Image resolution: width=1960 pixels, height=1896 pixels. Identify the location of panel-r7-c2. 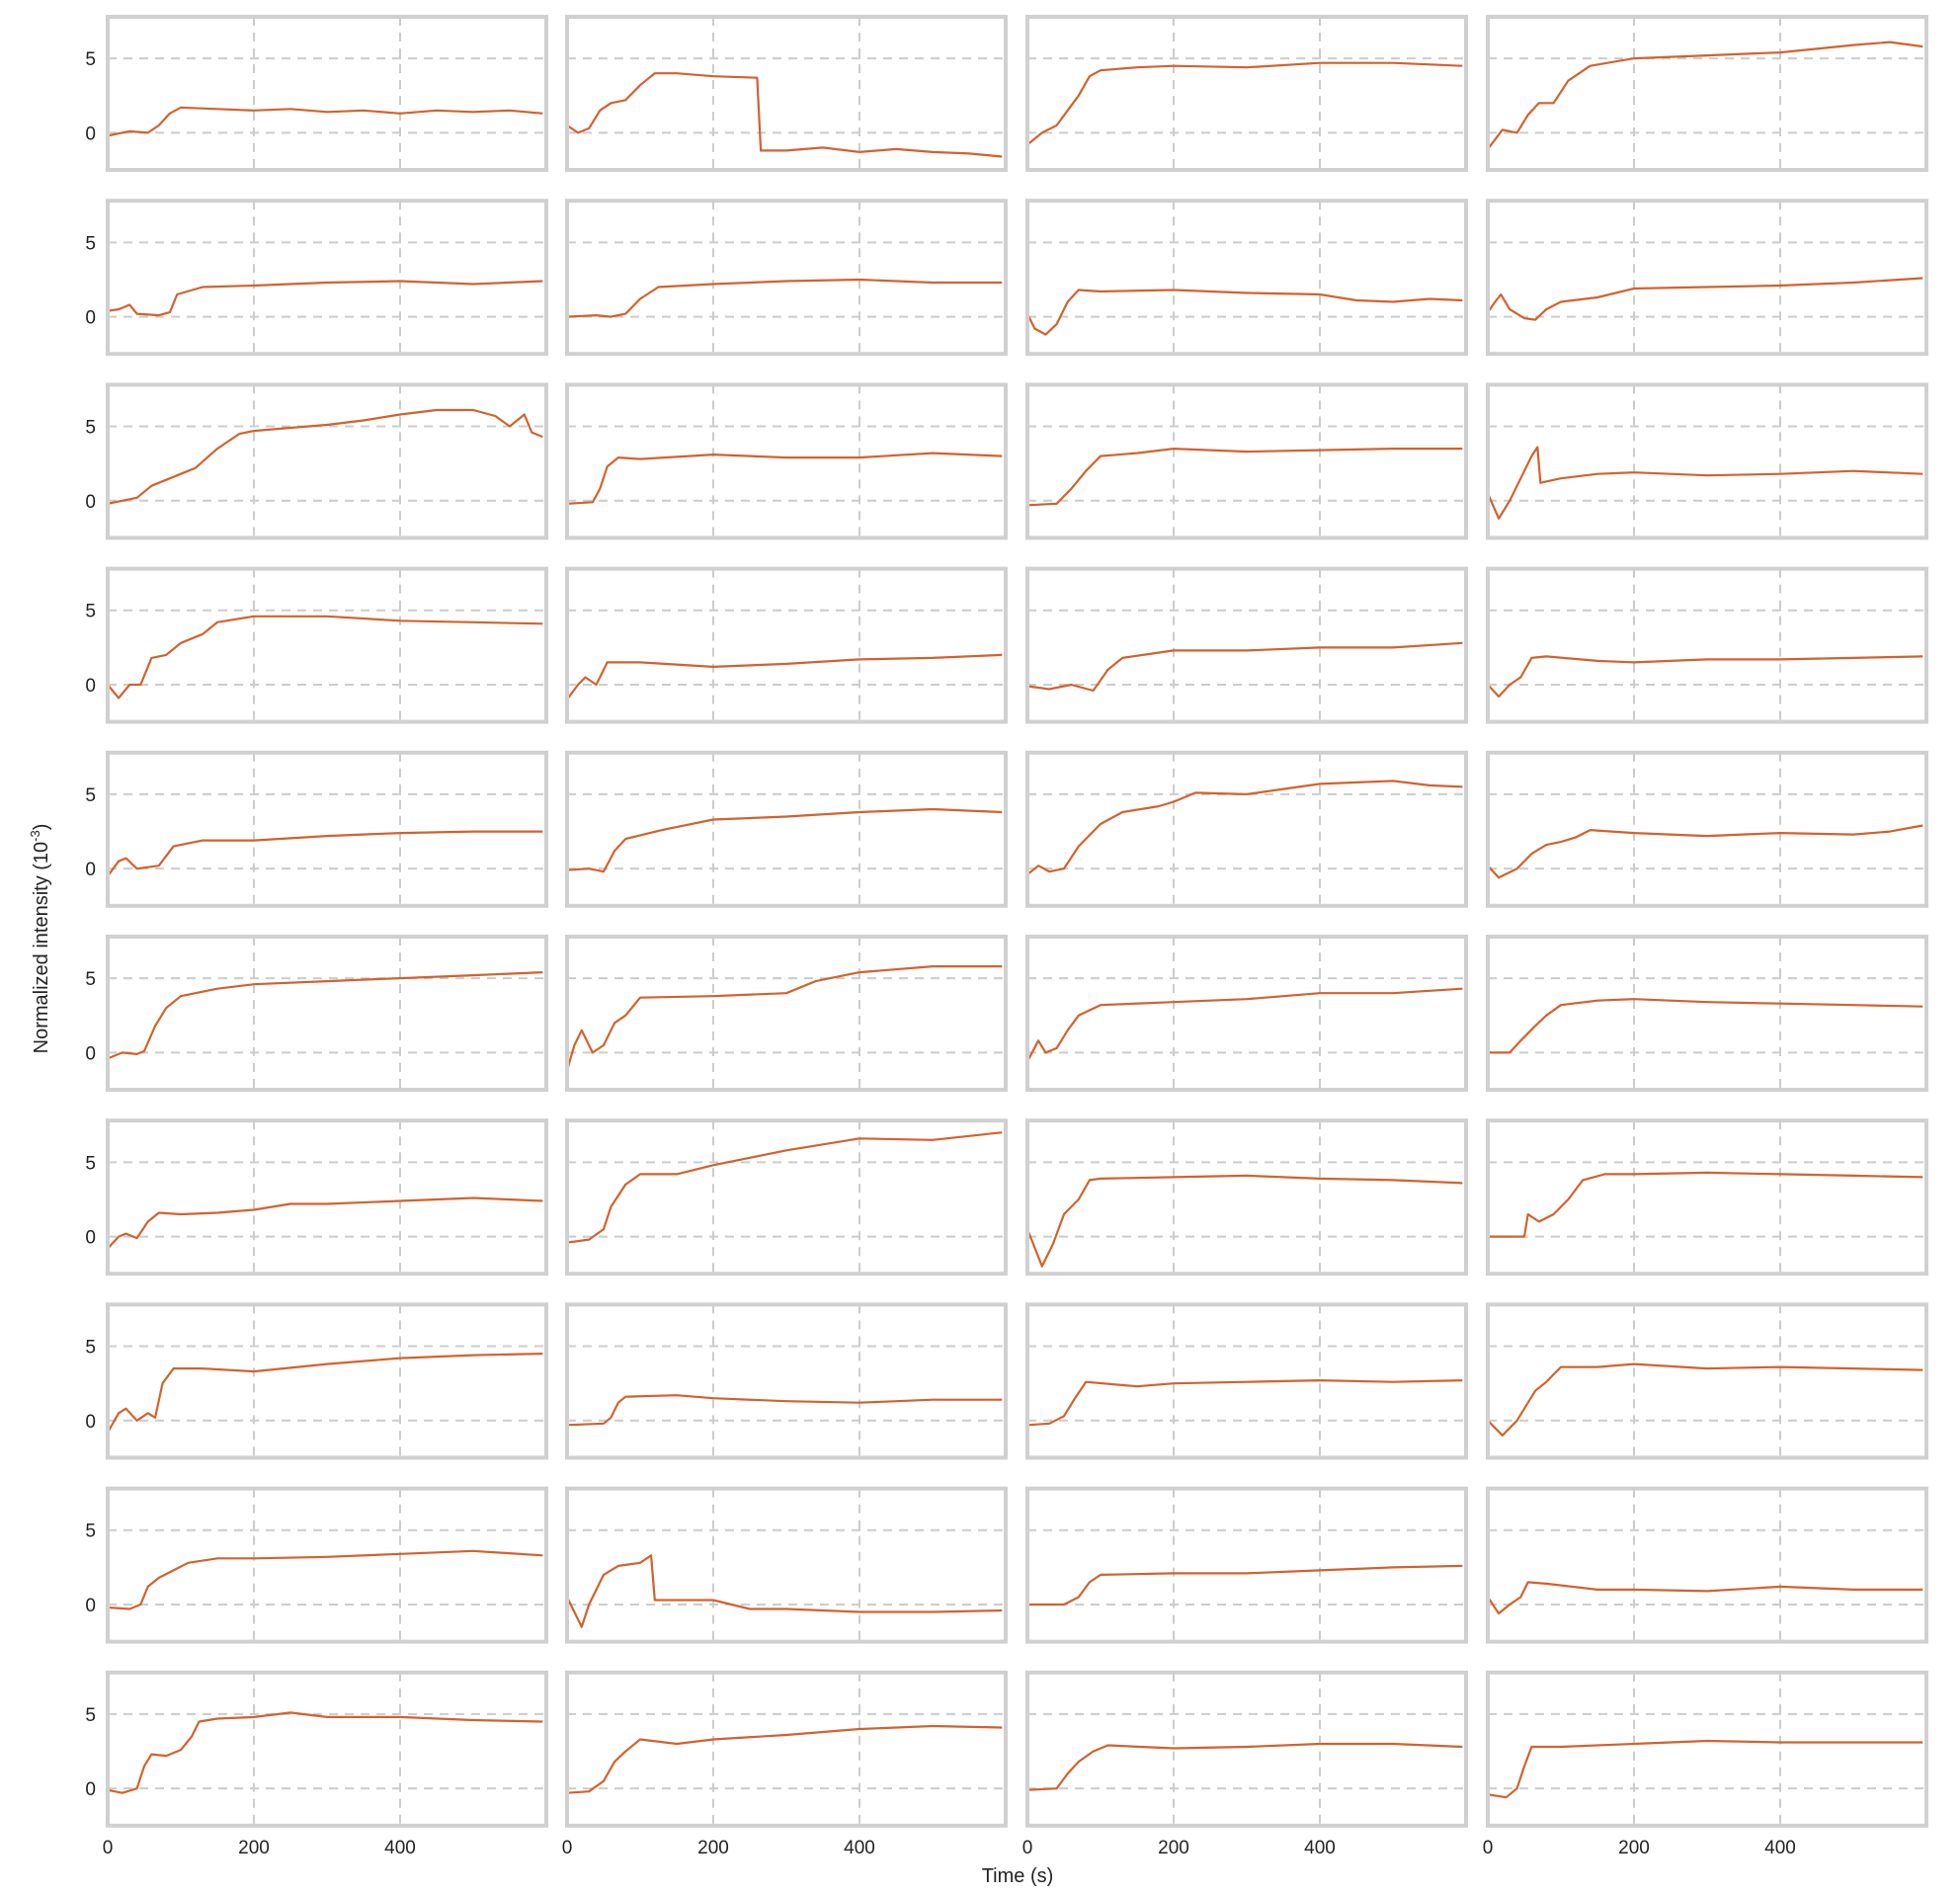
(786, 1197).